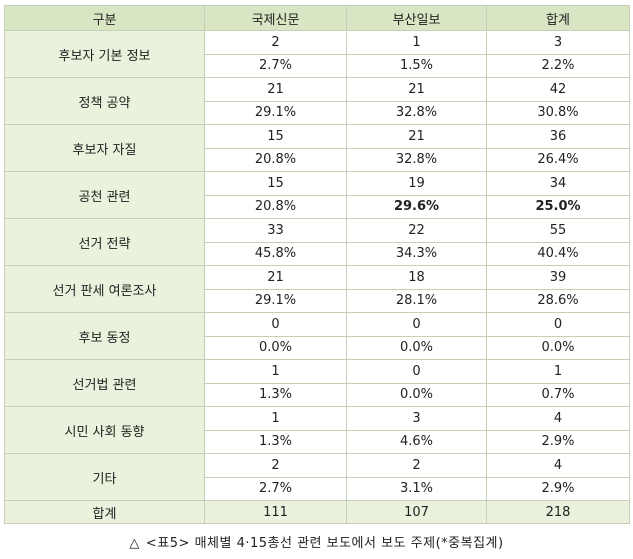 Image resolution: width=633 pixels, height=559 pixels. I want to click on table-row: 선거 전략 33 22 55, so click(317, 242).